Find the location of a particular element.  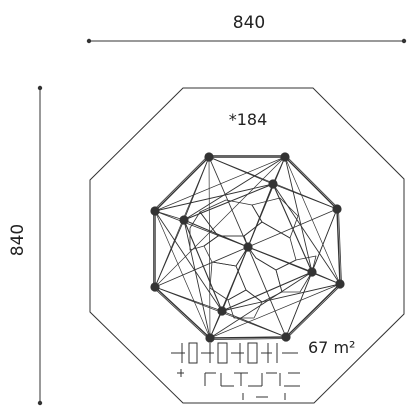

product-code-label: *184 is located at coordinates (248, 119).